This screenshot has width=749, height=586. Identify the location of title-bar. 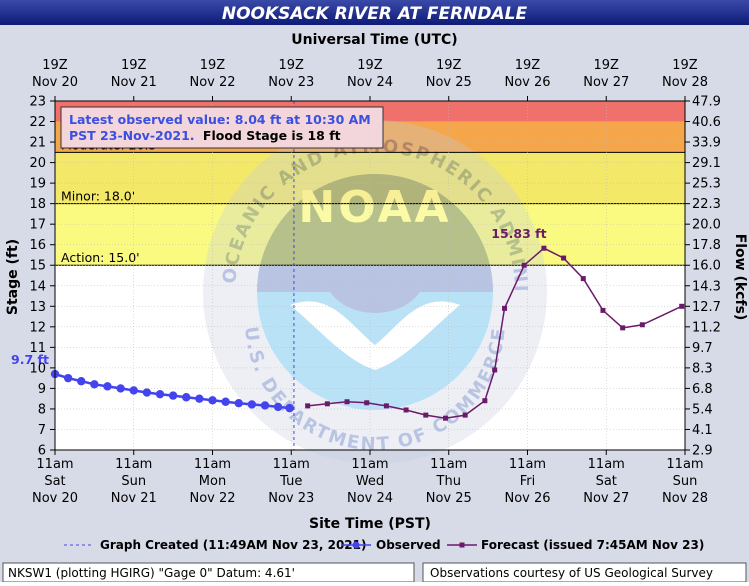
(374, 12).